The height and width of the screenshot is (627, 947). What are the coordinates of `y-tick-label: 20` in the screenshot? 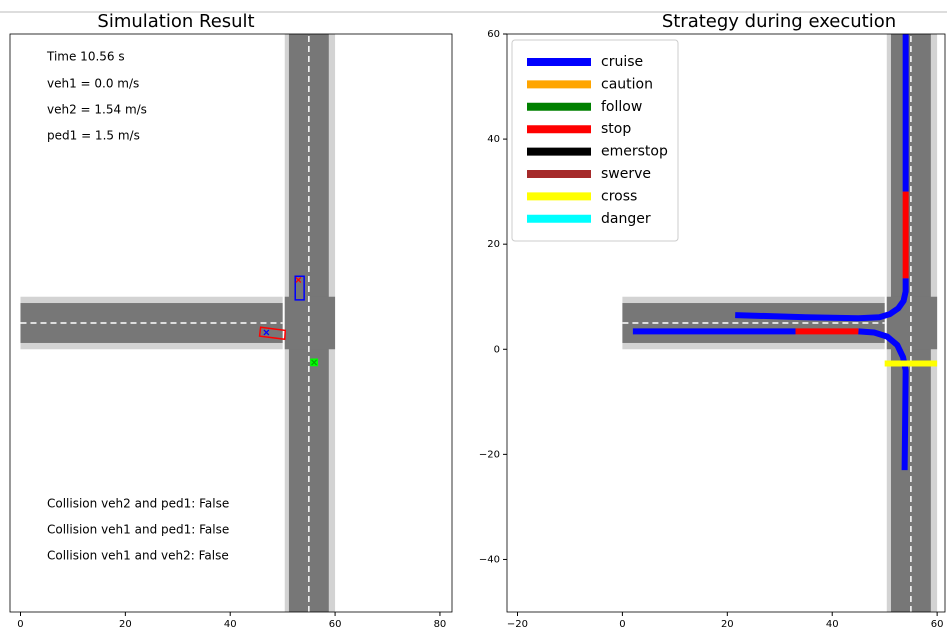 It's located at (493, 244).